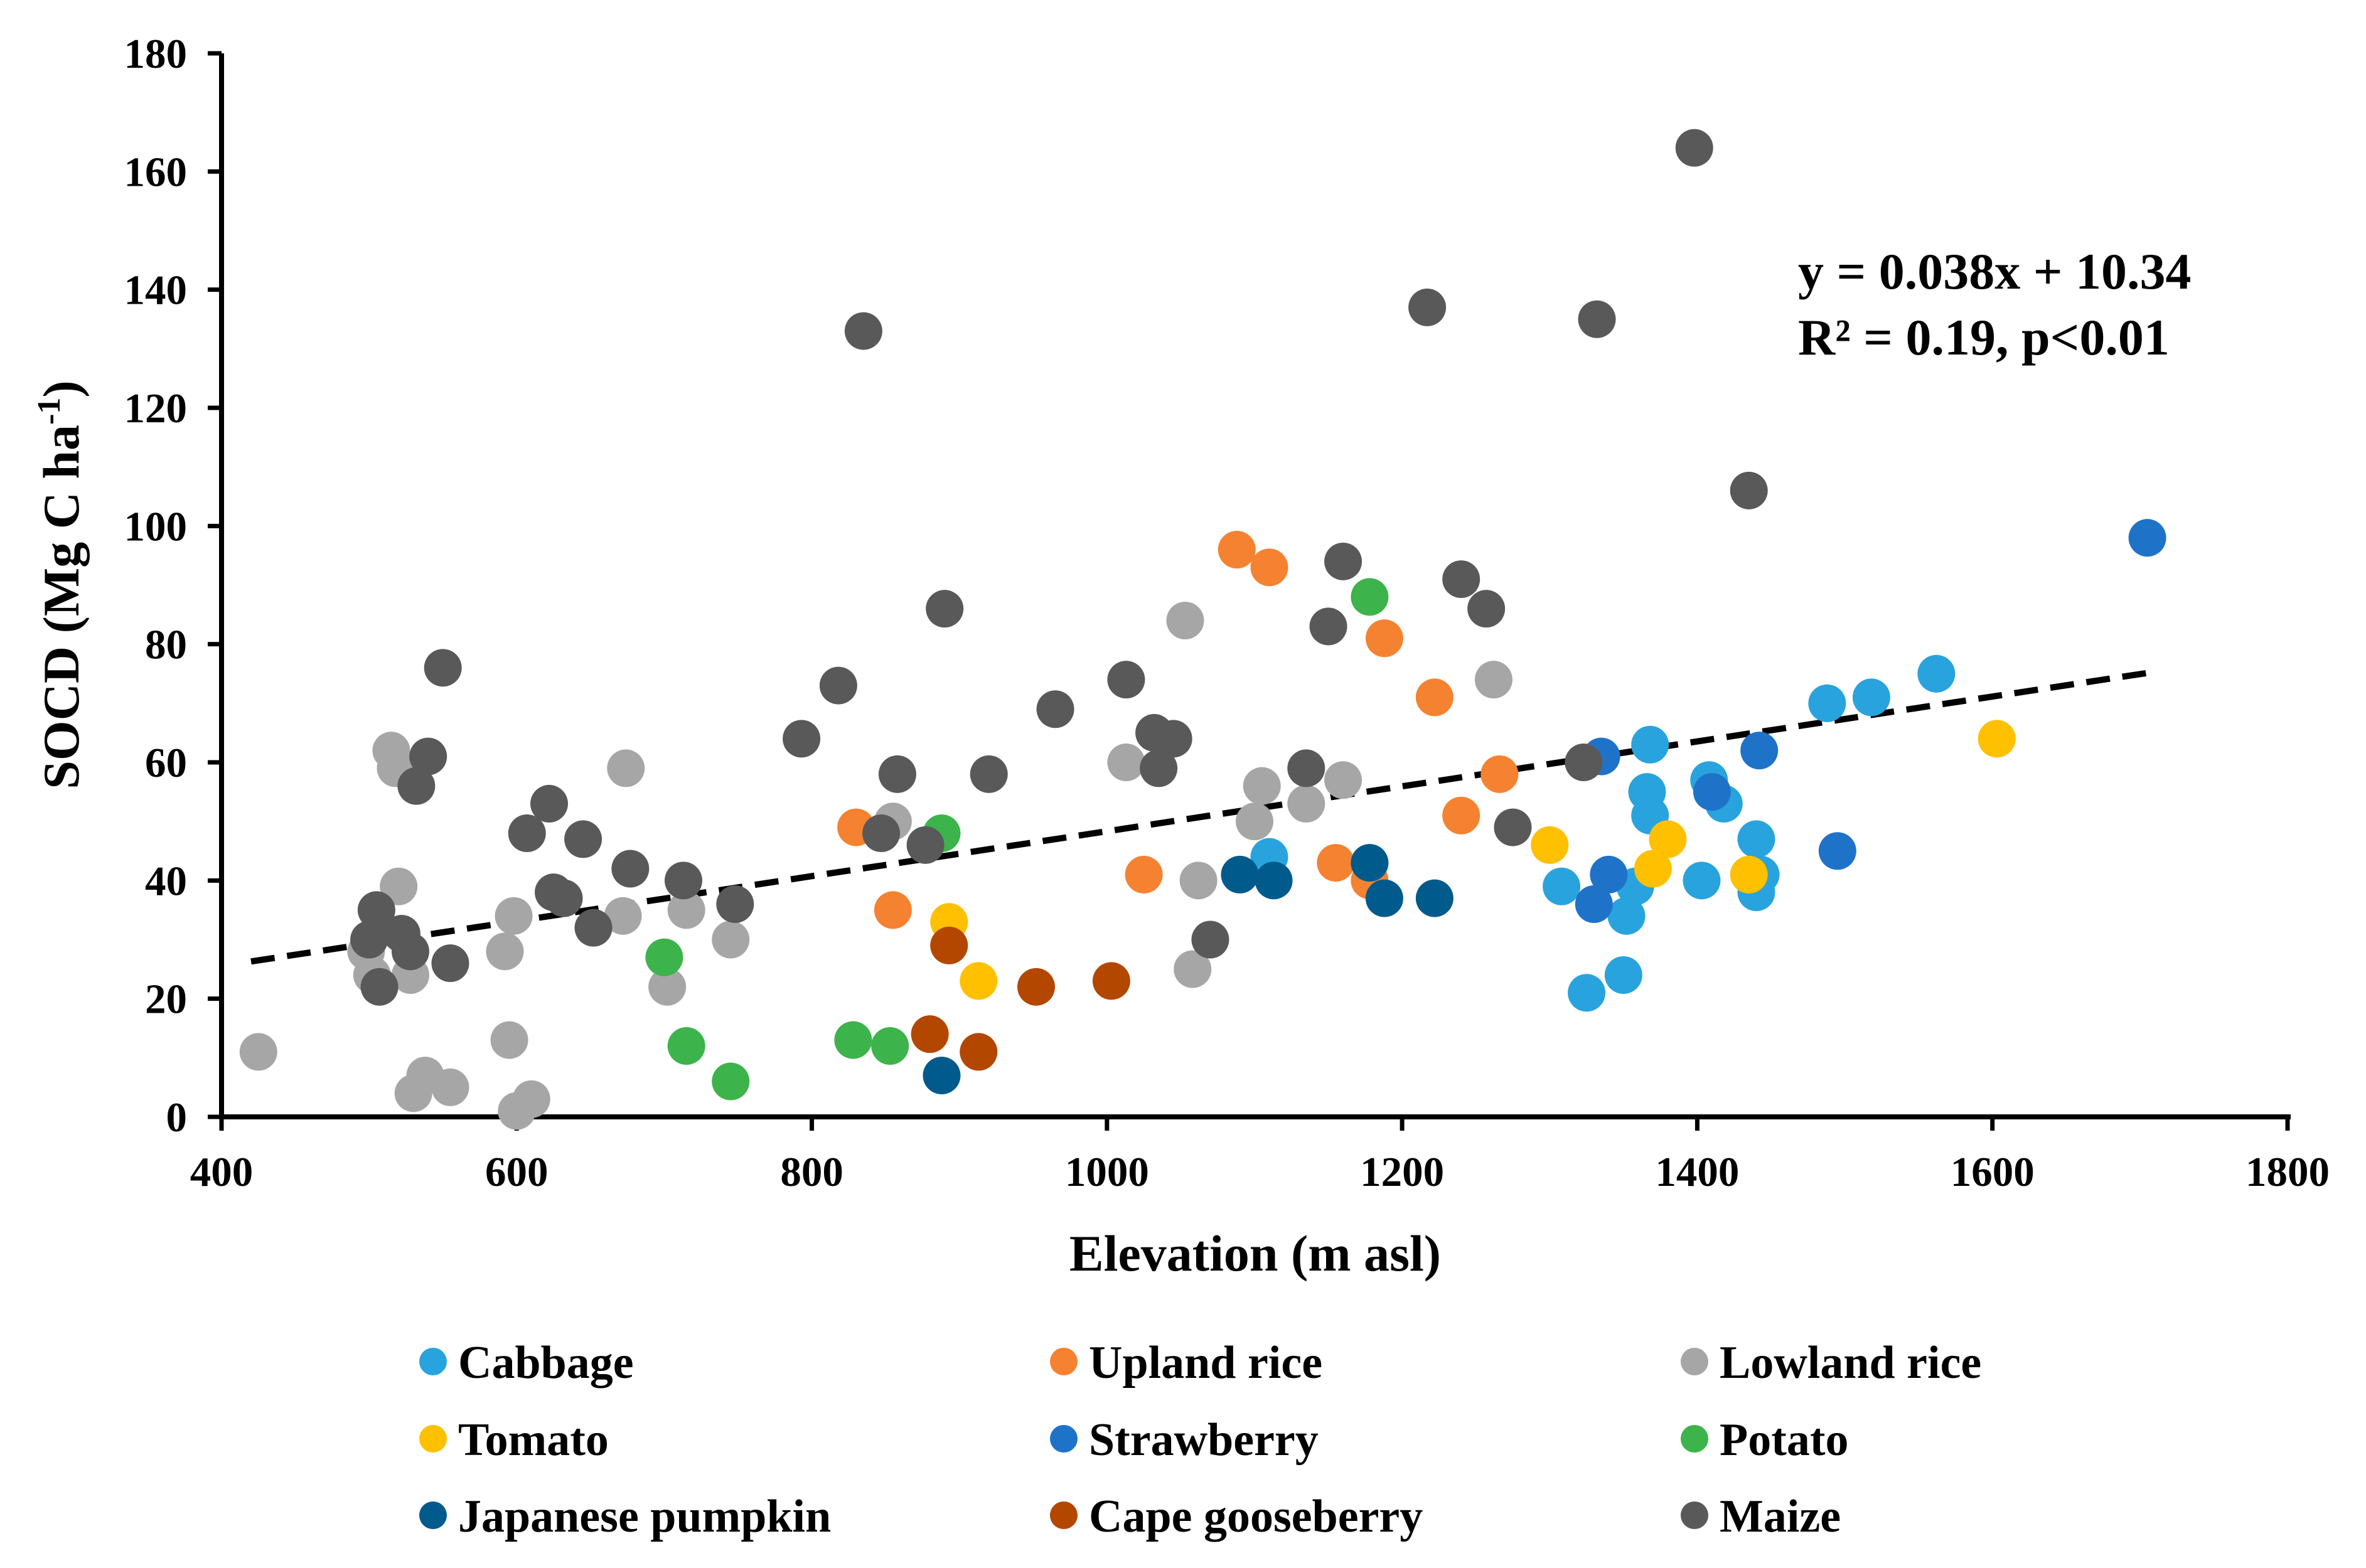 This screenshot has height=1568, width=2366. Describe the element at coordinates (1205, 1363) in the screenshot. I see `legend-label-upland-rice: Upland rice` at that location.